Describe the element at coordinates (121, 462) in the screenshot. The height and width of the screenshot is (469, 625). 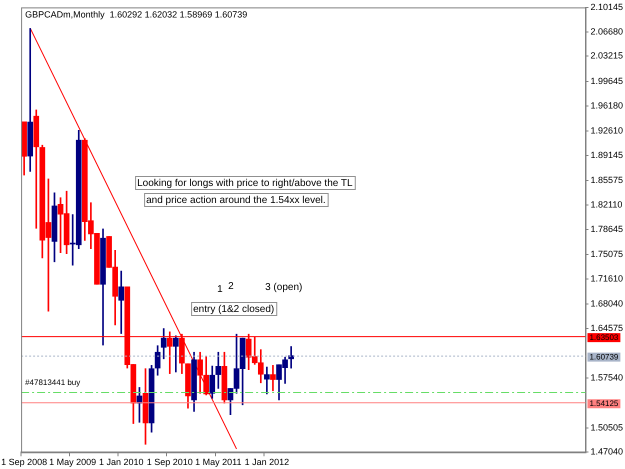
I see `x-tick-label: 1 Jan 2010` at that location.